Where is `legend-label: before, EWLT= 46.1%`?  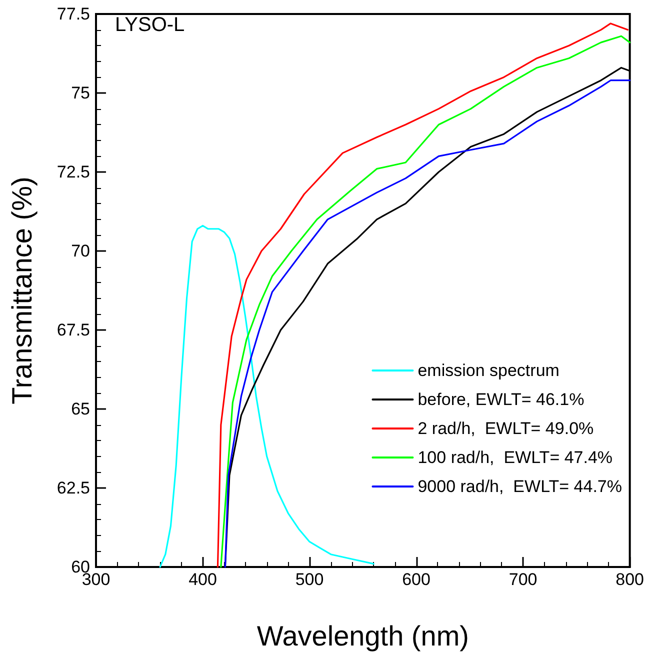 legend-label: before, EWLT= 46.1% is located at coordinates (501, 399).